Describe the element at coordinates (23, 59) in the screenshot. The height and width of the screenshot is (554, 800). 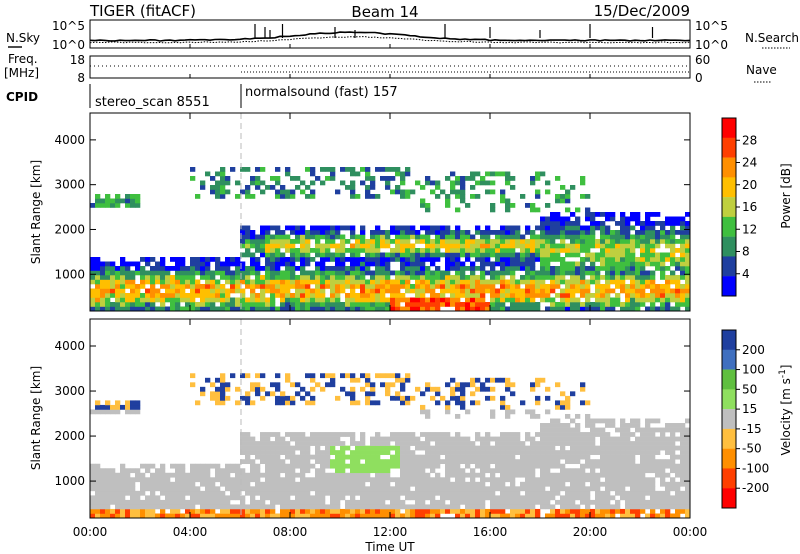
I see `freq-label: Freq.` at that location.